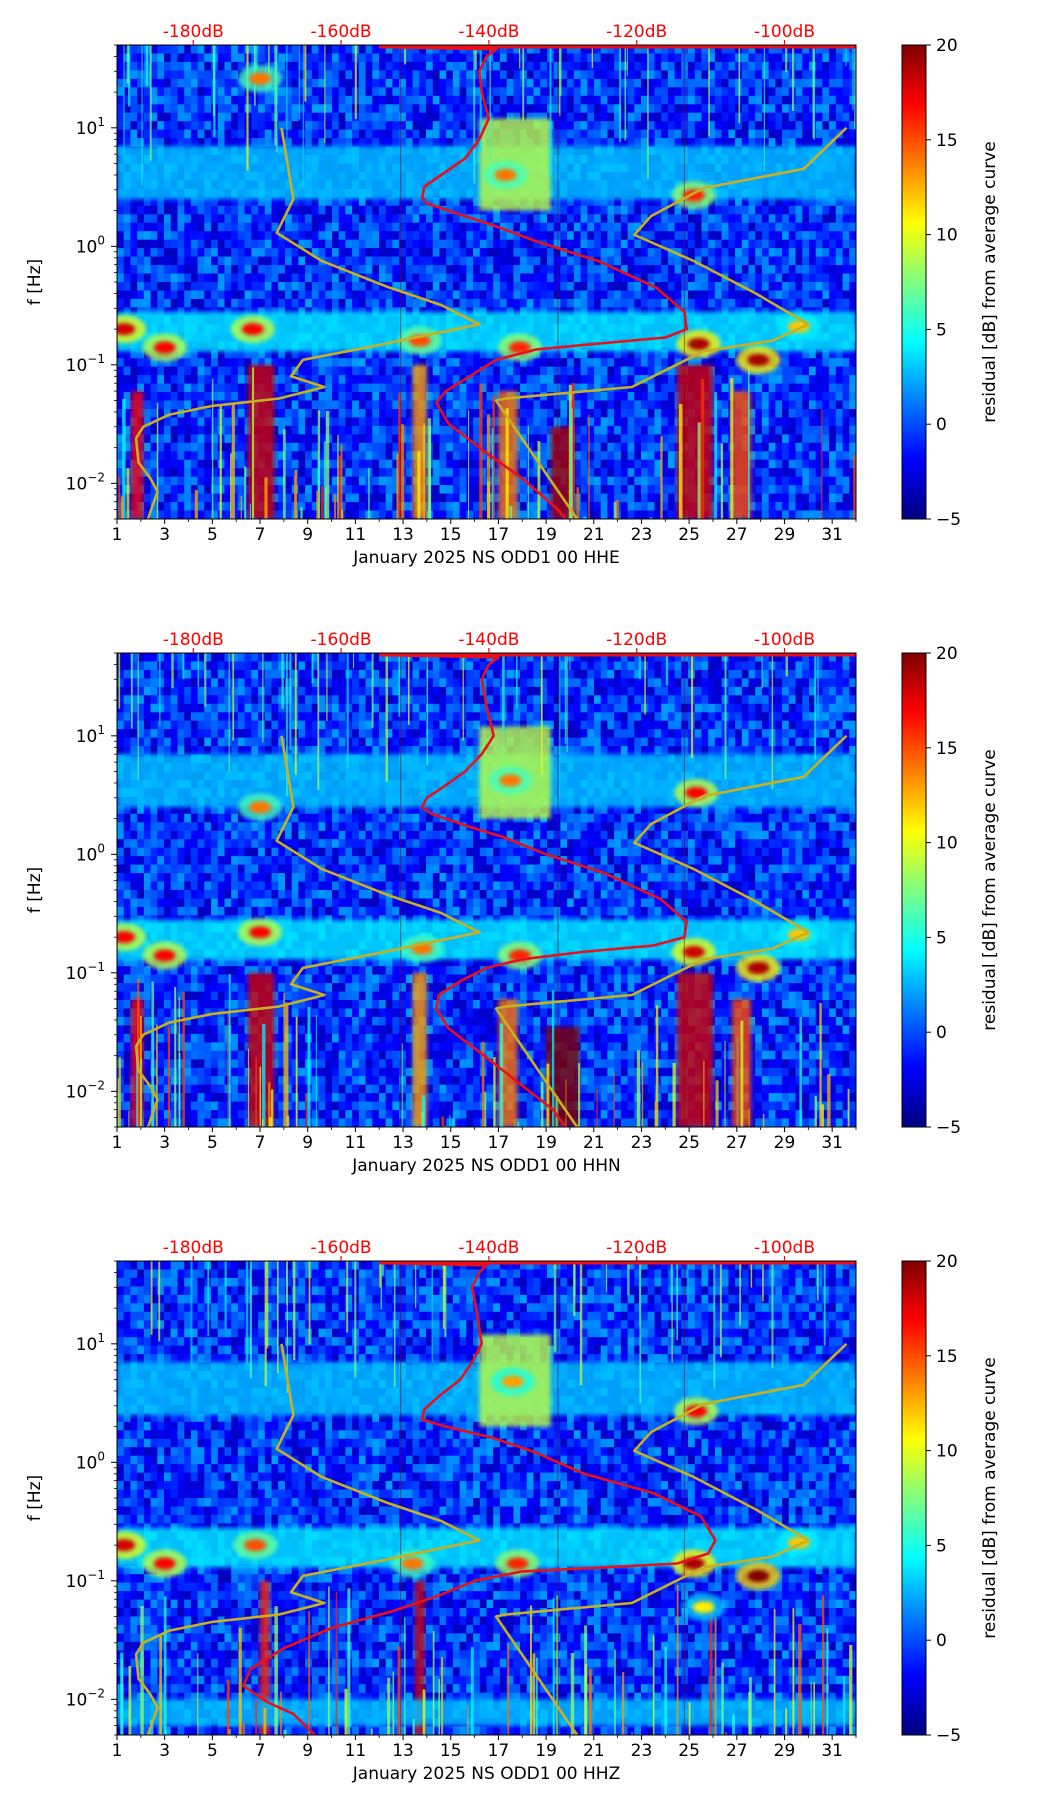 Image resolution: width=1052 pixels, height=1806 pixels. What do you see at coordinates (212, 1751) in the screenshot?
I see `x-tick-label: 5` at bounding box center [212, 1751].